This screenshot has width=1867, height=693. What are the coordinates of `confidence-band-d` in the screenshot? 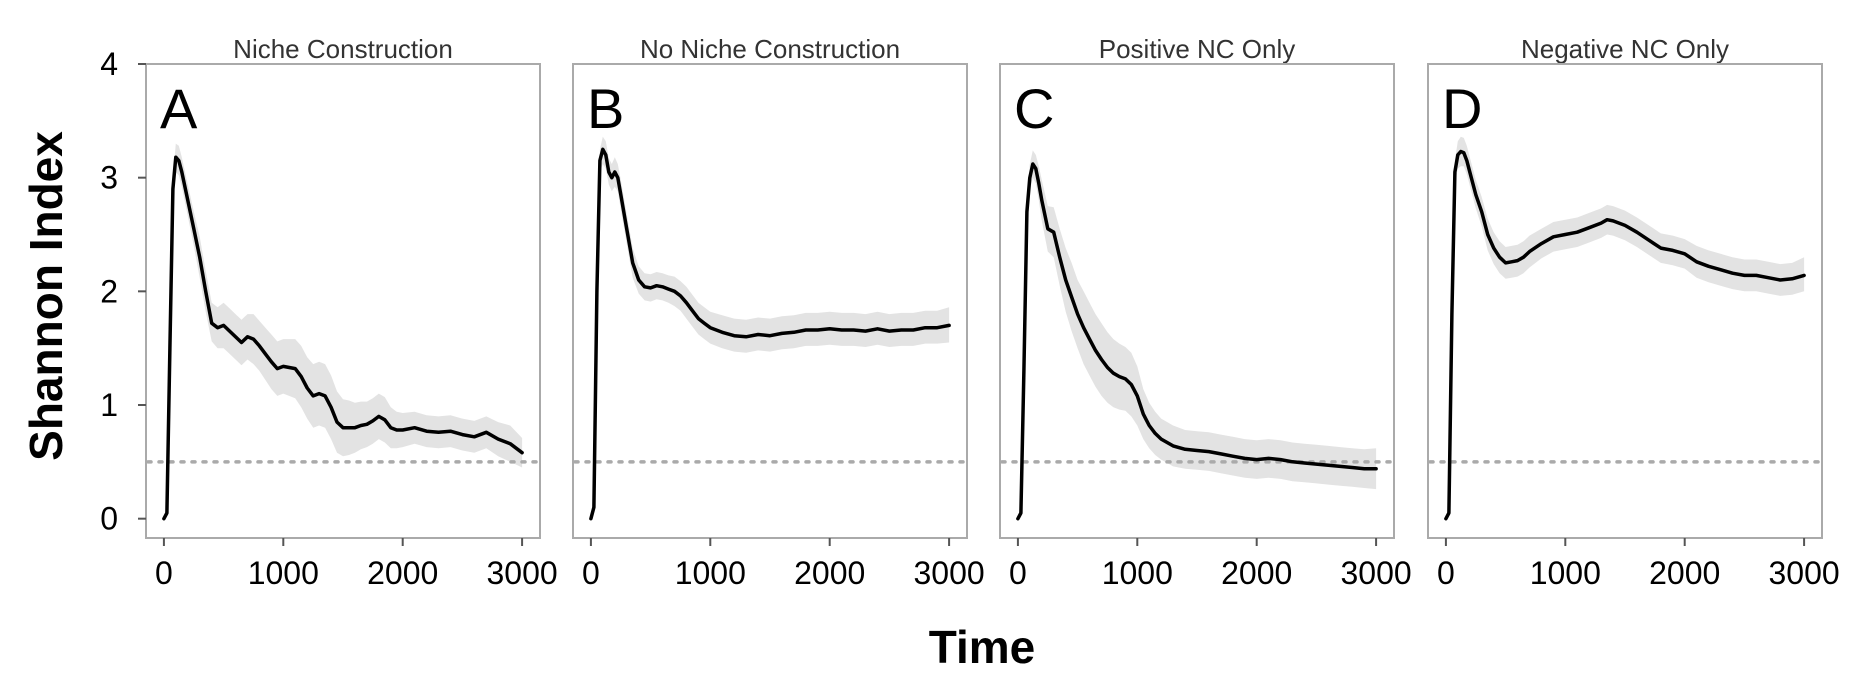 It's located at (1625, 327).